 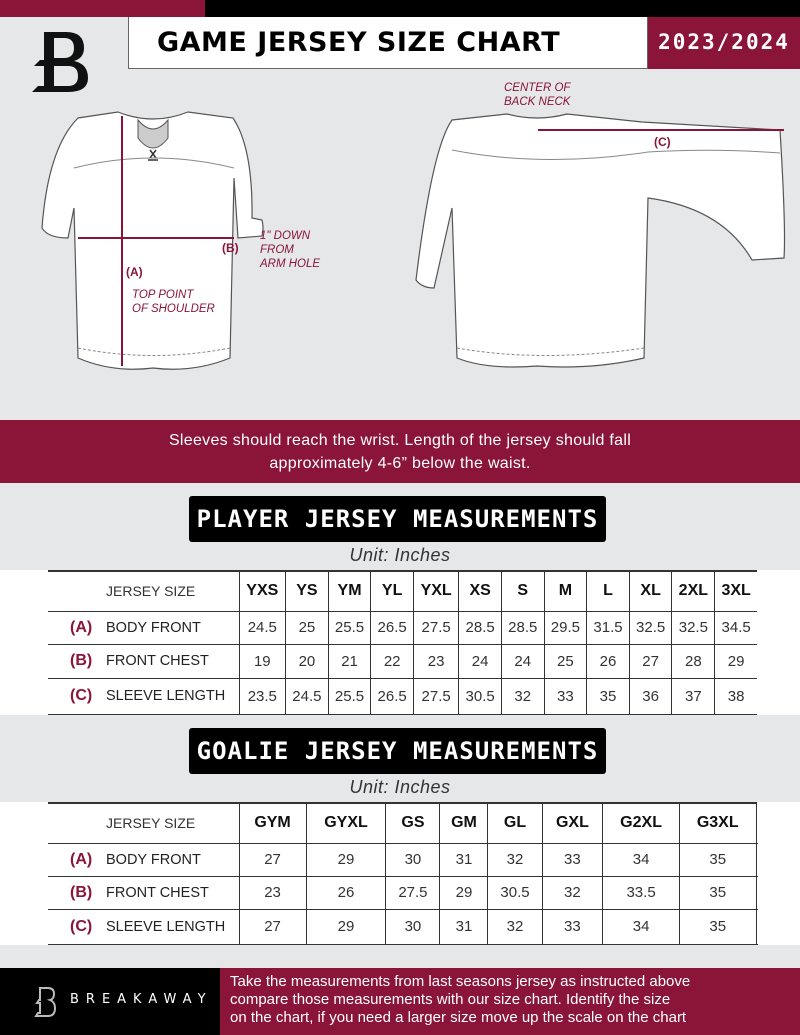 What do you see at coordinates (641, 859) in the screenshot?
I see `table-cell: 34` at bounding box center [641, 859].